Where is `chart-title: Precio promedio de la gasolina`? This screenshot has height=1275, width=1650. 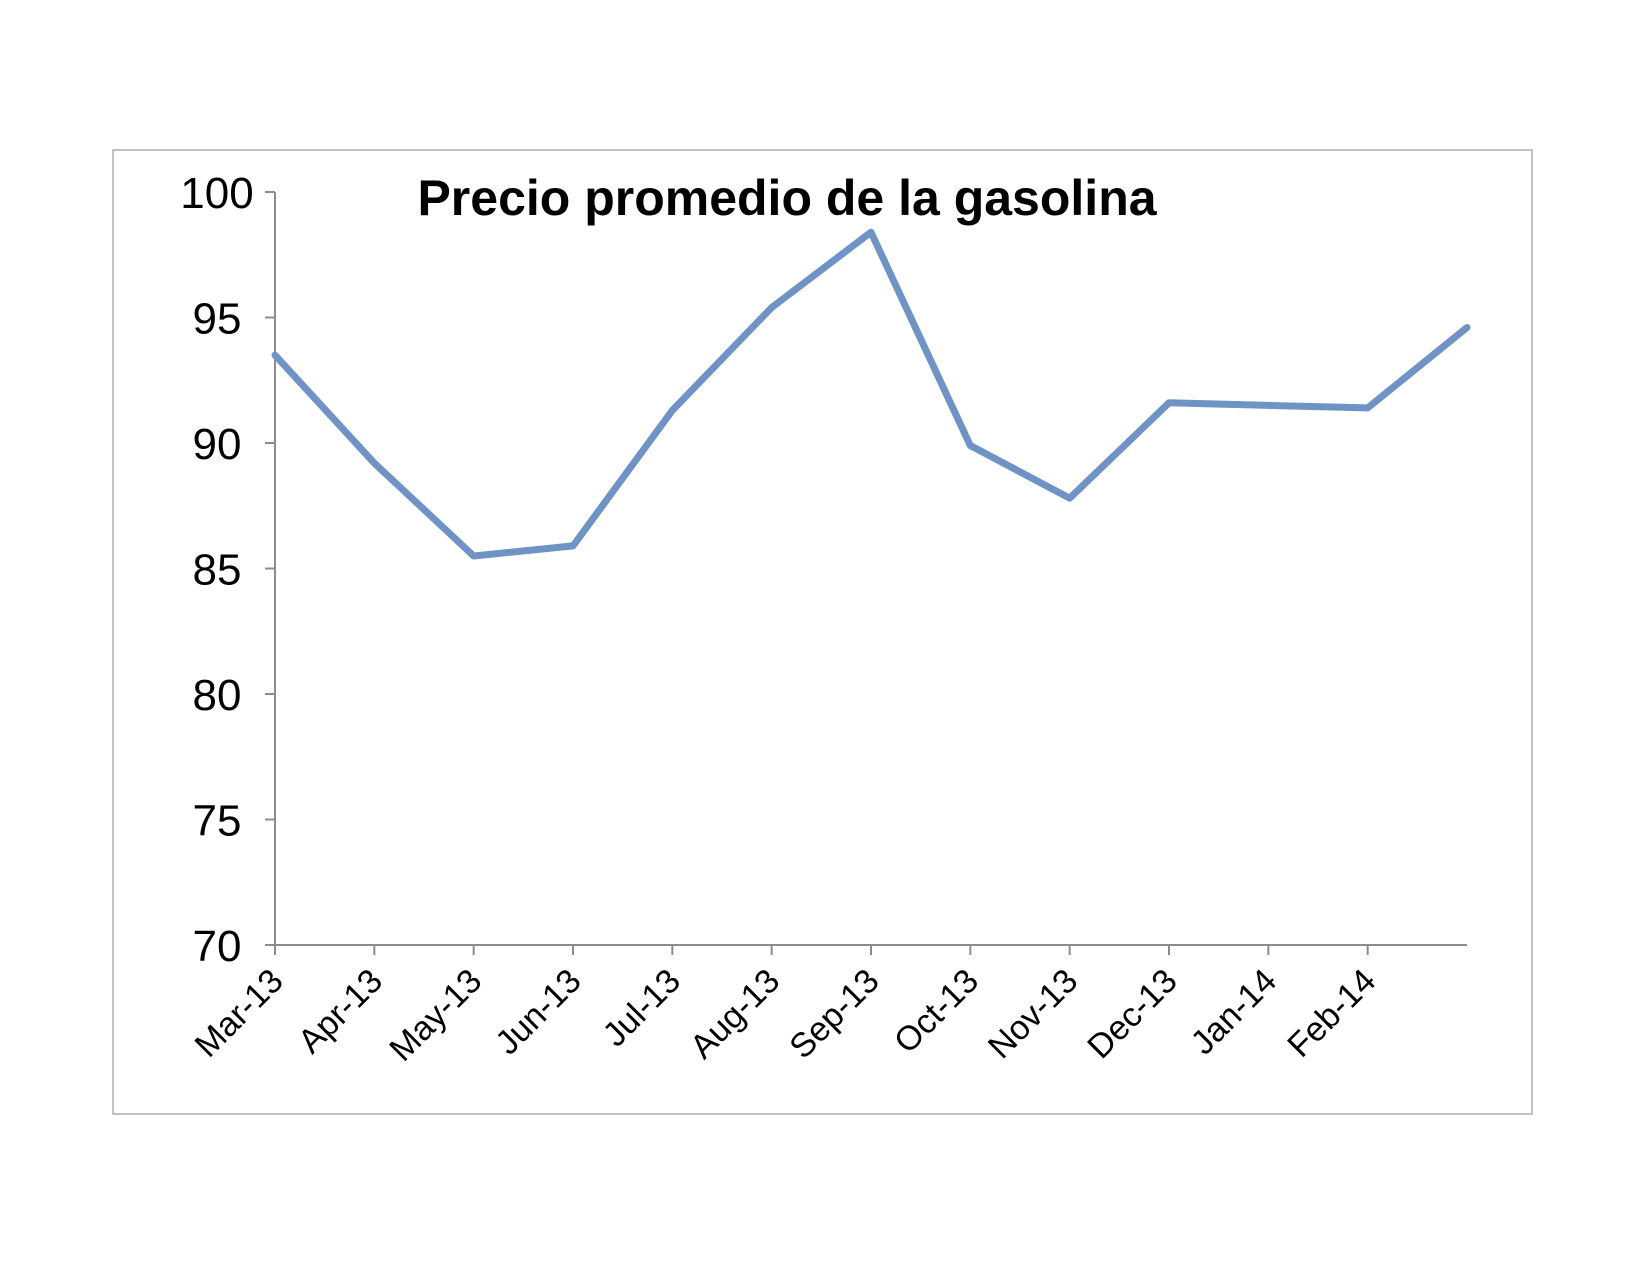
chart-title: Precio promedio de la gasolina is located at coordinates (787, 198).